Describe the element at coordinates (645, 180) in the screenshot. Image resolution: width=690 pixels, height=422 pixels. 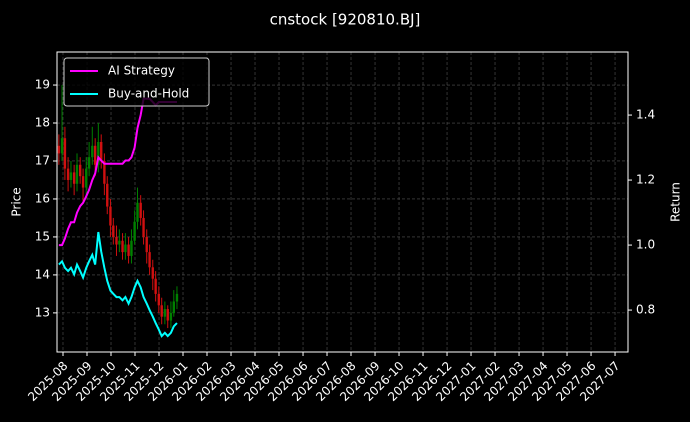
I see `y2-tick-label: 1.2` at that location.